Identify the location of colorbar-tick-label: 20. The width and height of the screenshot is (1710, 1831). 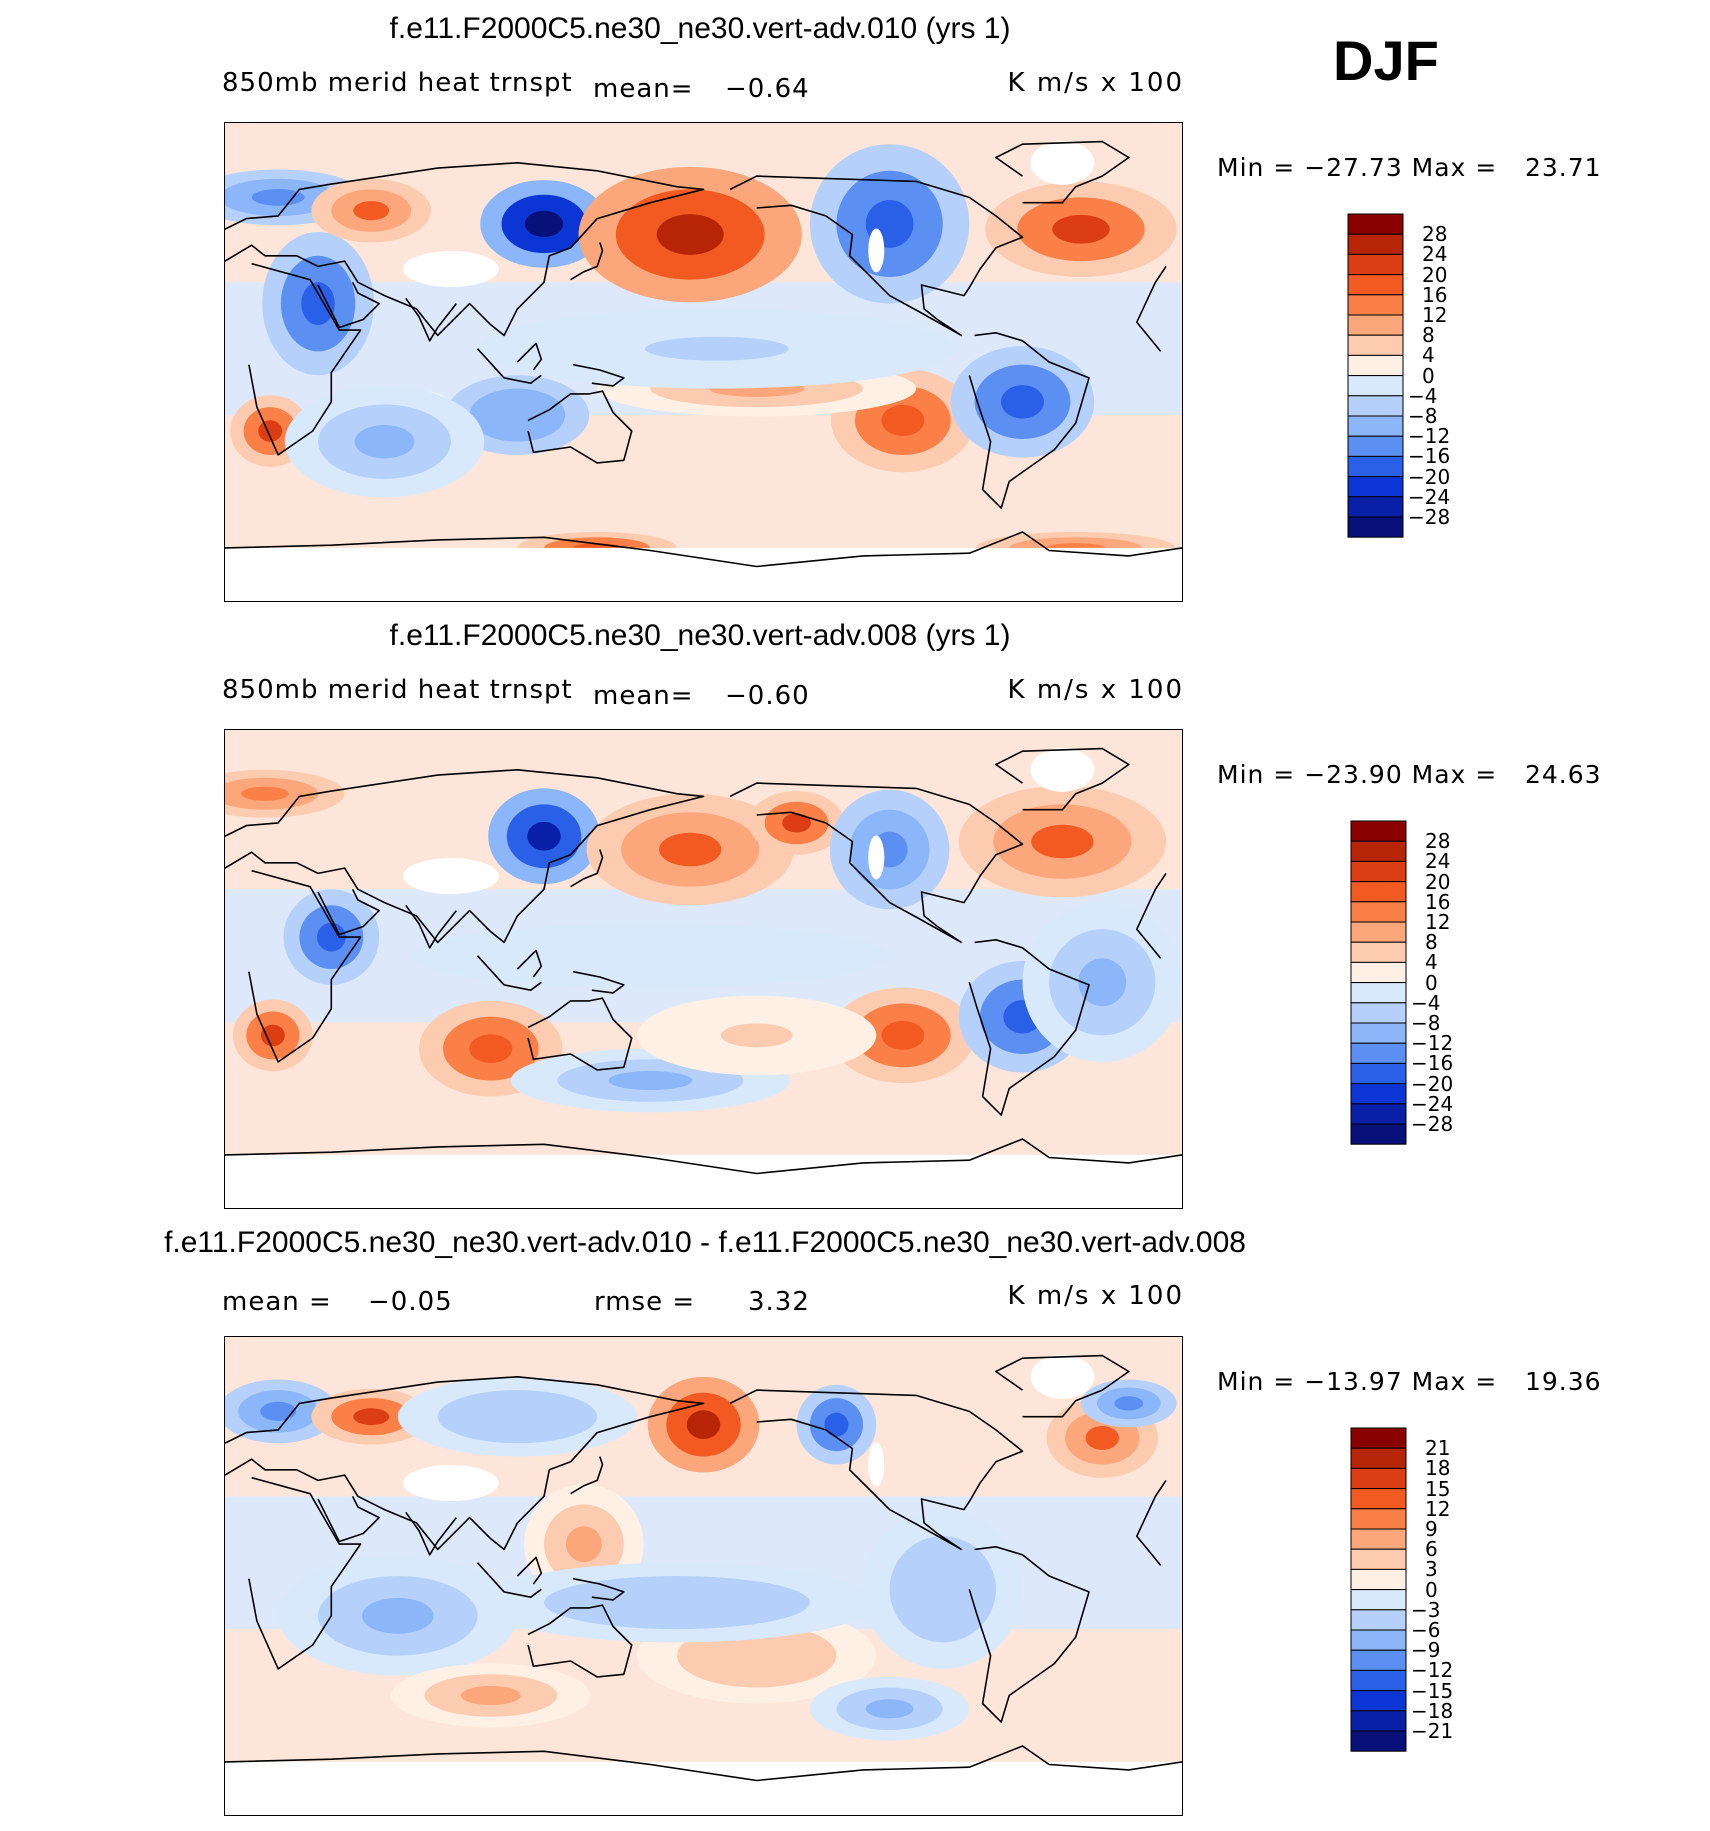
(1438, 881).